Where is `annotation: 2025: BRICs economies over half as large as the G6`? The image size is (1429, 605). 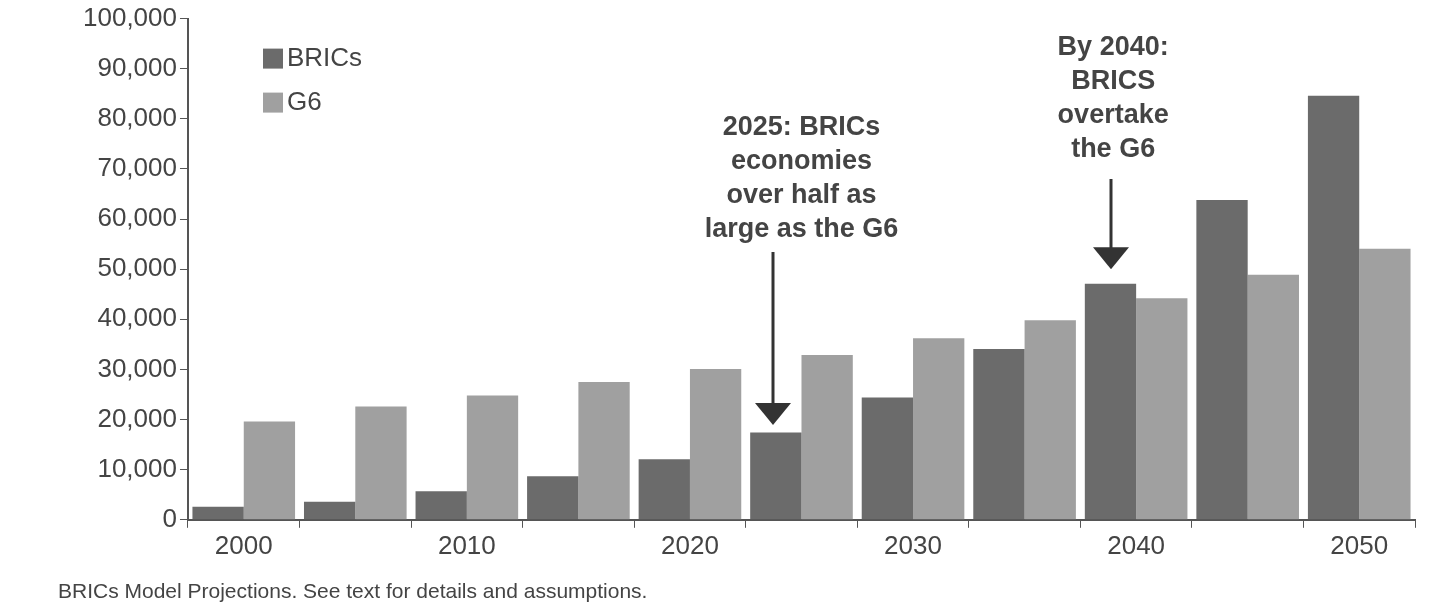 annotation: 2025: BRICs economies over half as large as the G6 is located at coordinates (801, 176).